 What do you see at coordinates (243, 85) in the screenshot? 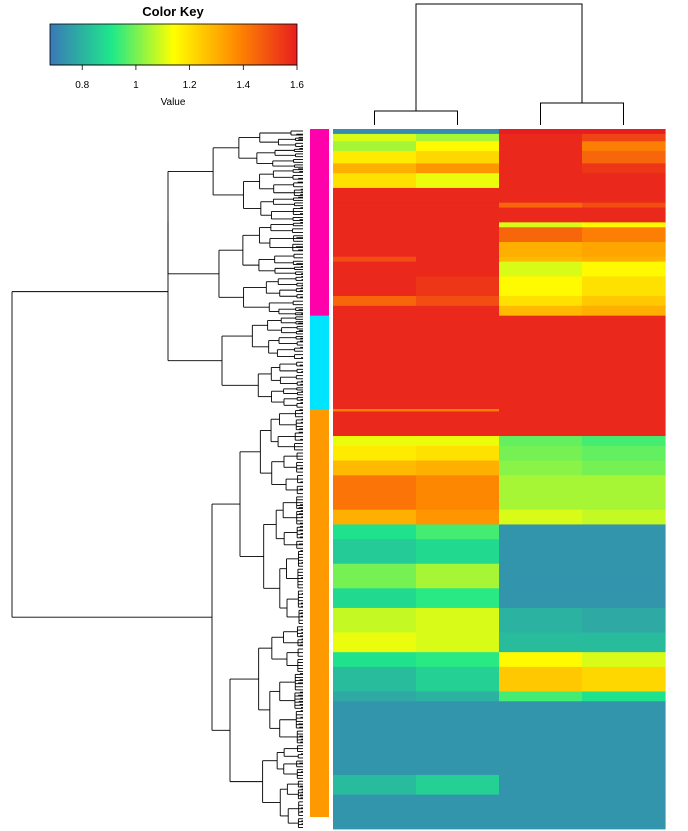
I see `color-key-tick-label: 1.4` at bounding box center [243, 85].